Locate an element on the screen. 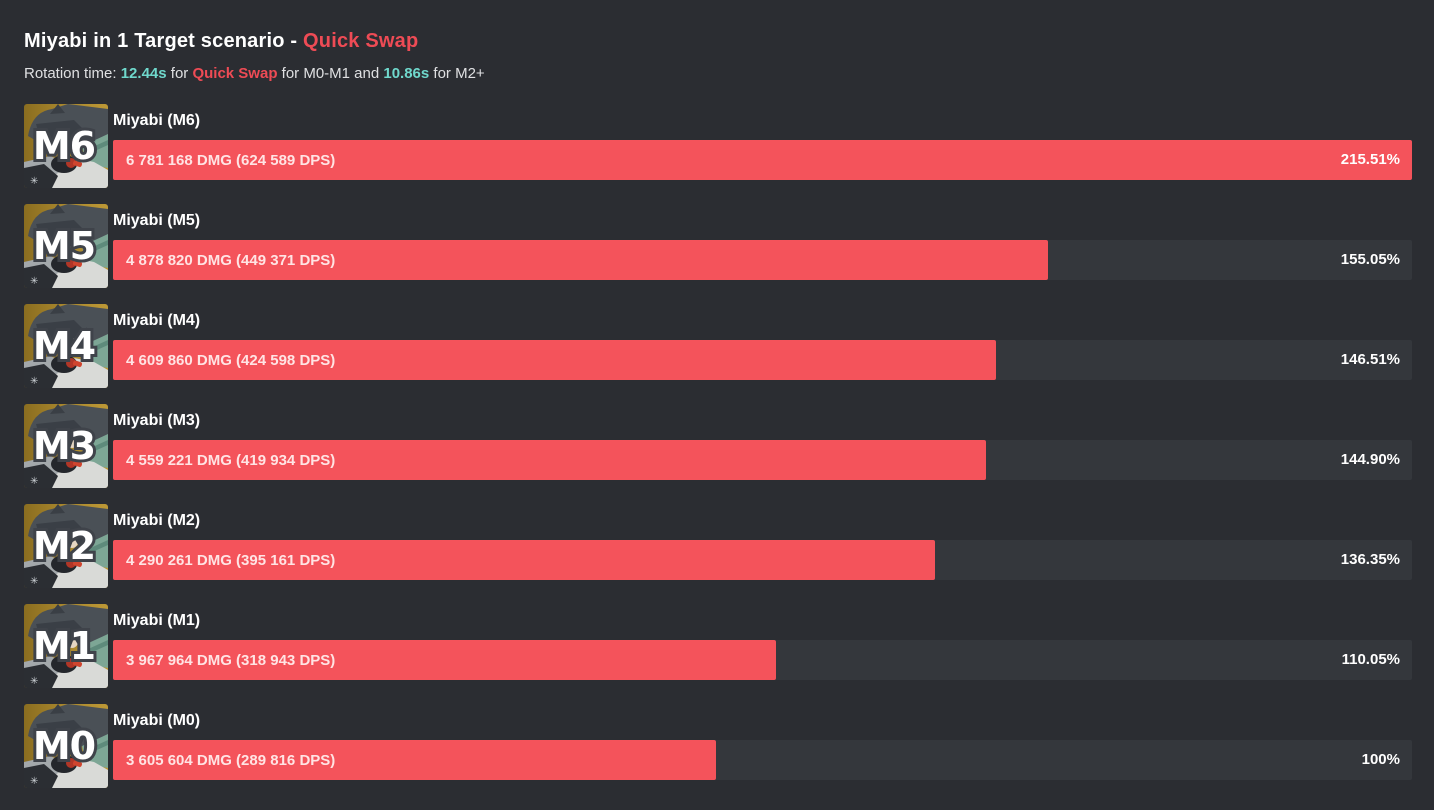  character-avatar: ✳ M6 is located at coordinates (66, 146).